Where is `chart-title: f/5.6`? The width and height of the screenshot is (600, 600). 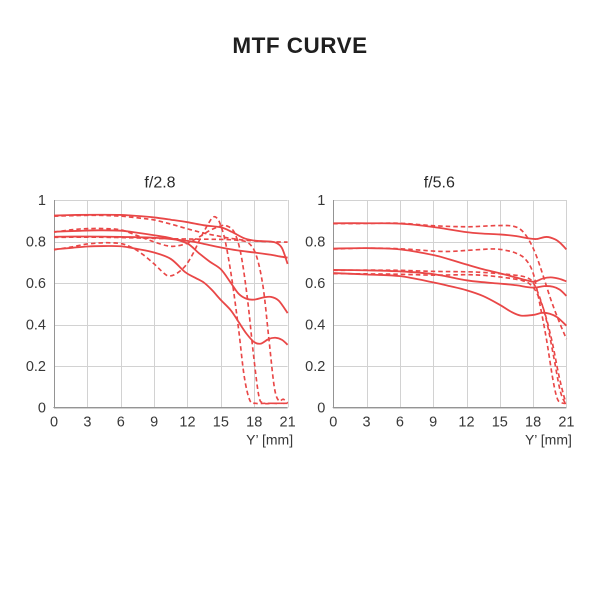
chart-title: f/5.6 is located at coordinates (439, 183).